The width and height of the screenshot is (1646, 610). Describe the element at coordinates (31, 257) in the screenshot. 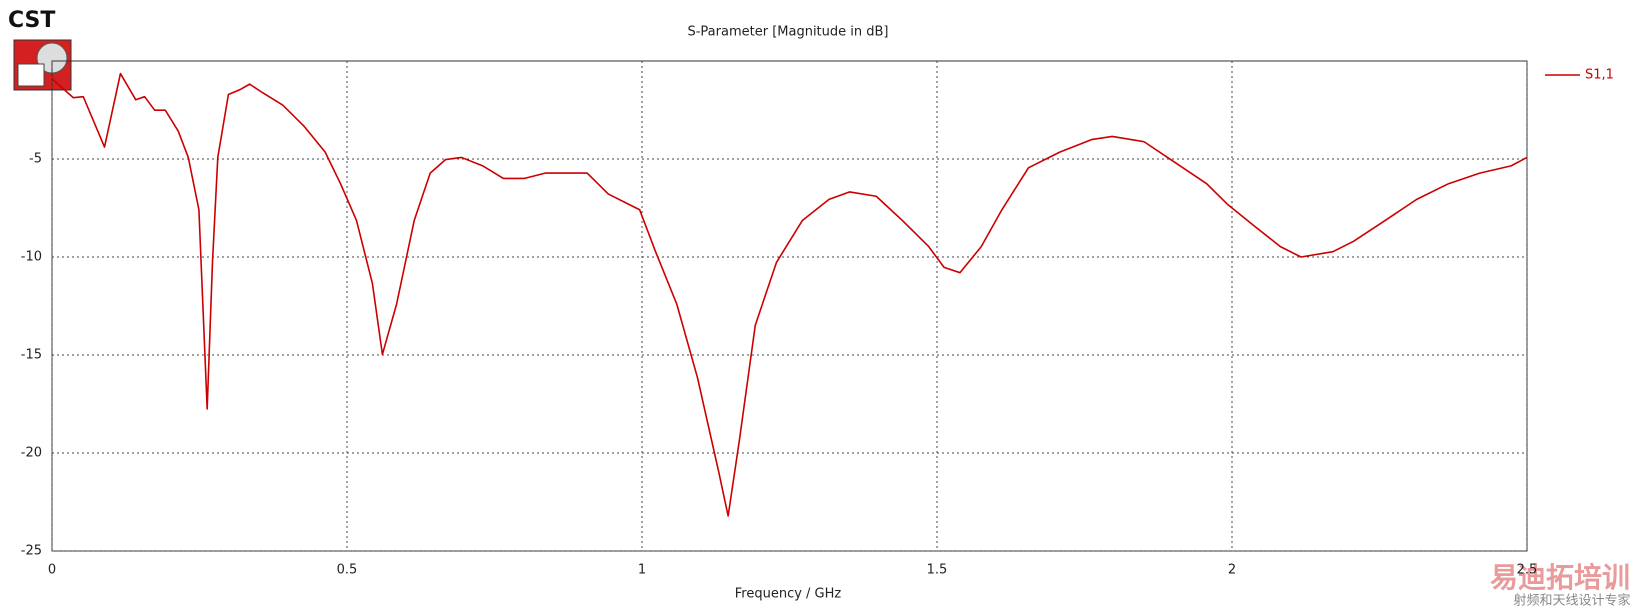

I see `y-tick-label: -10` at that location.